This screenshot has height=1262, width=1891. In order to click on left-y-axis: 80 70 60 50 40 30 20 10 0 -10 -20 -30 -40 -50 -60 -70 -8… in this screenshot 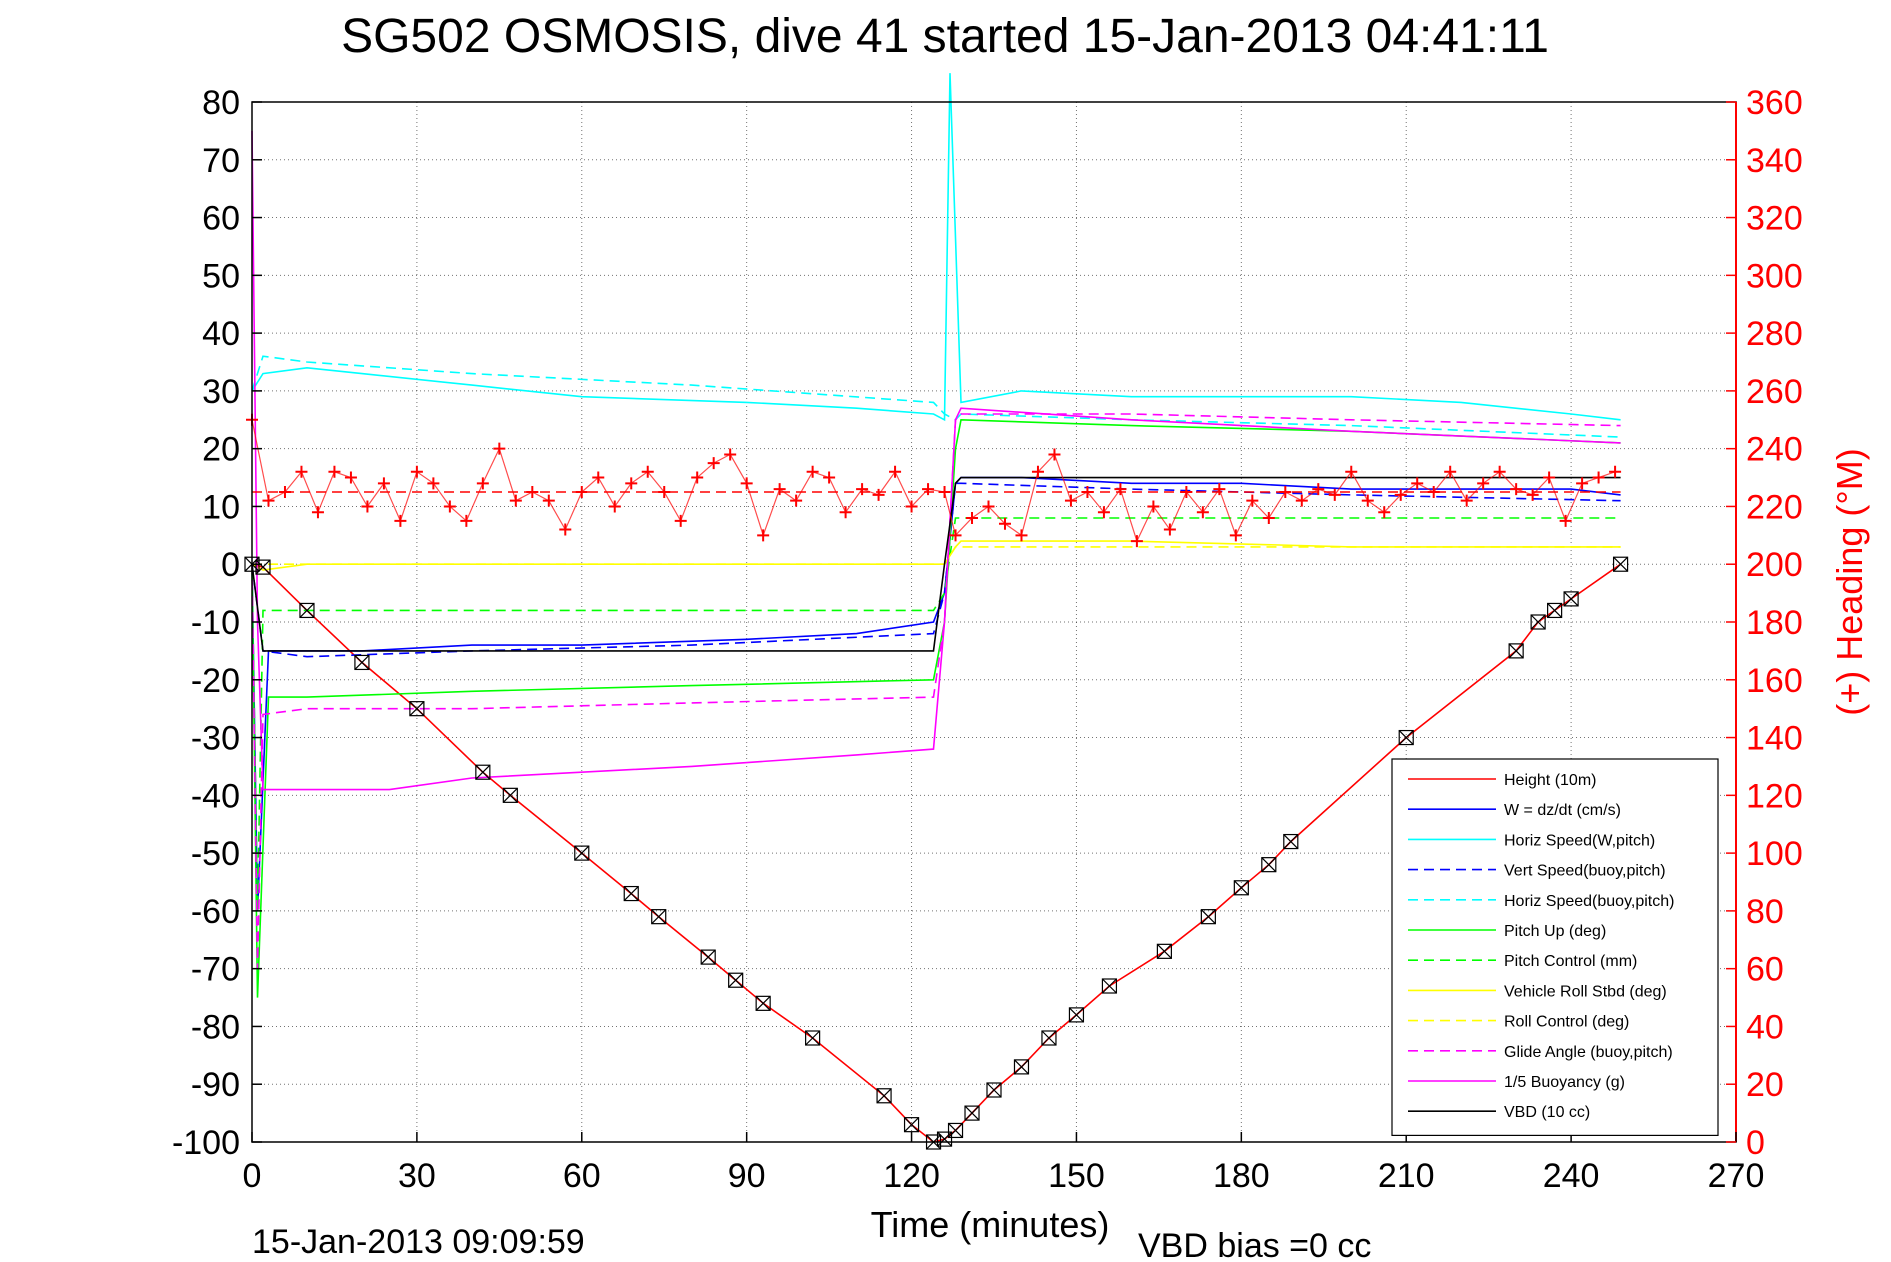, I will do `click(217, 623)`.